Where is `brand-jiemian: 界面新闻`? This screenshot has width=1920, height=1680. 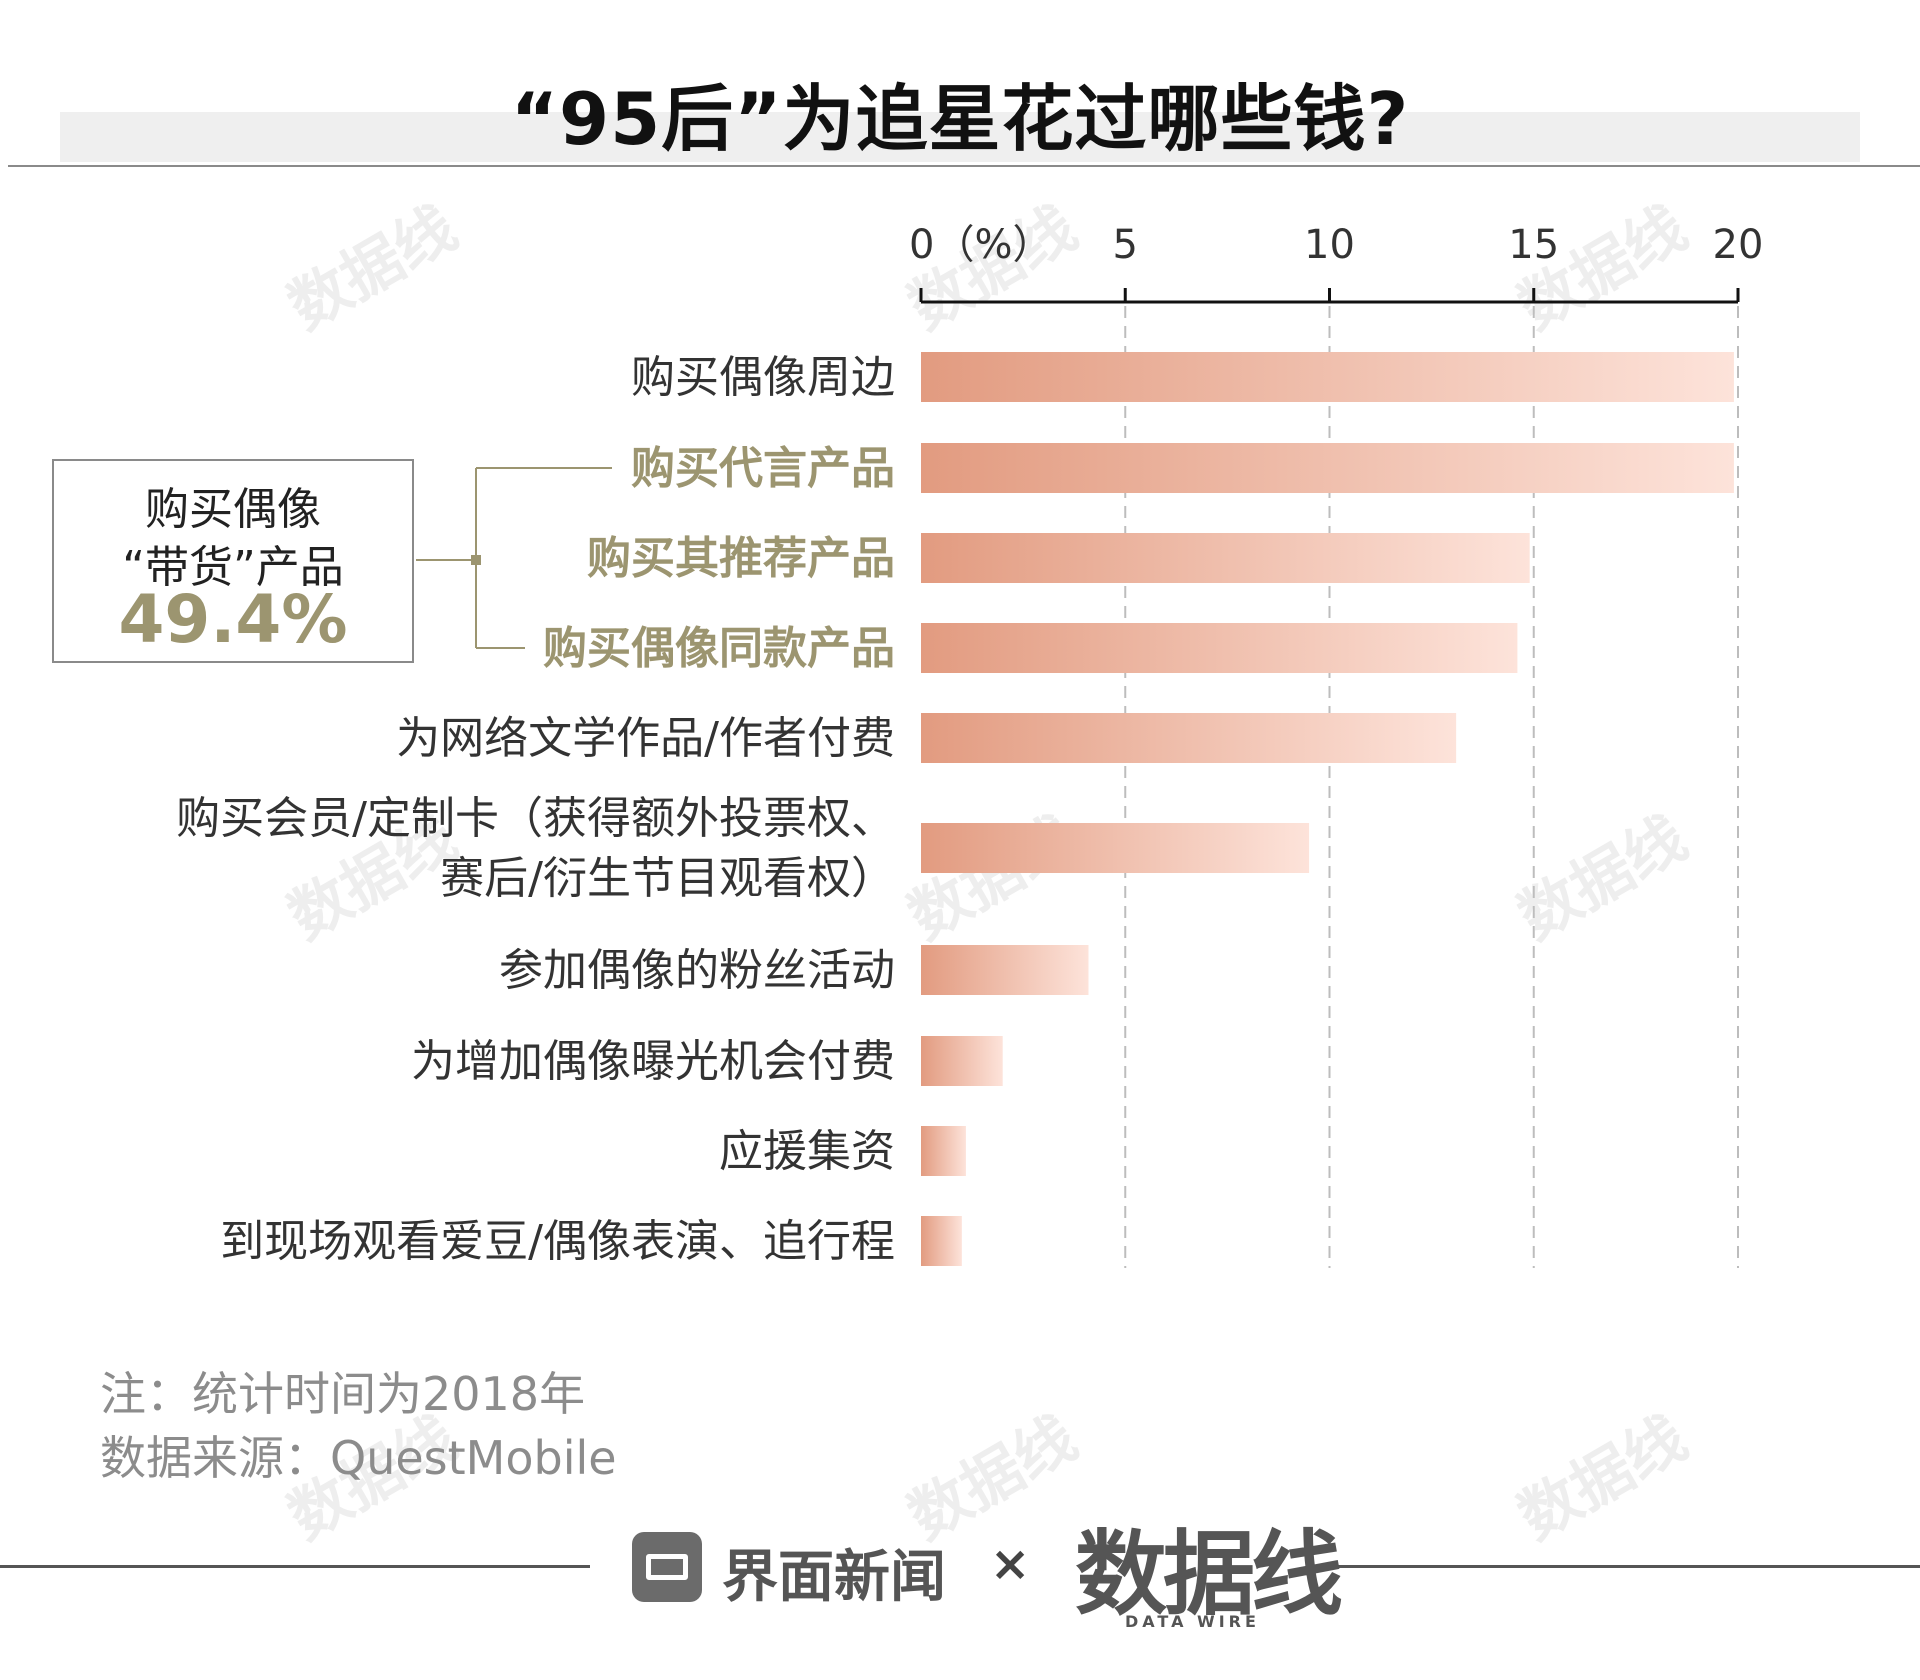 brand-jiemian: 界面新闻 is located at coordinates (834, 1577).